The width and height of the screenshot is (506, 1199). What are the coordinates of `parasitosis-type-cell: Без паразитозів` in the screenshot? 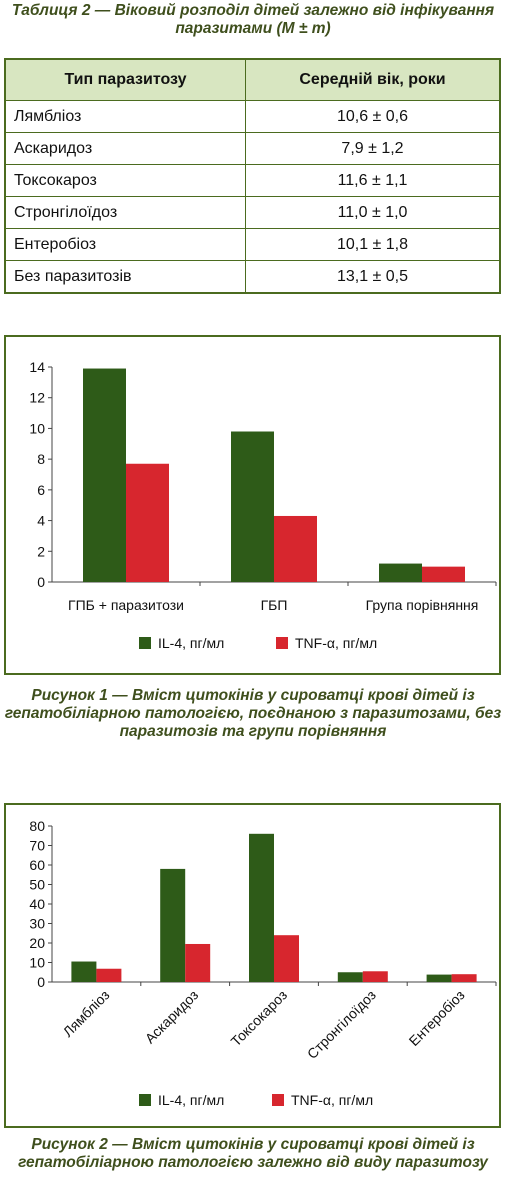 It's located at (125, 277).